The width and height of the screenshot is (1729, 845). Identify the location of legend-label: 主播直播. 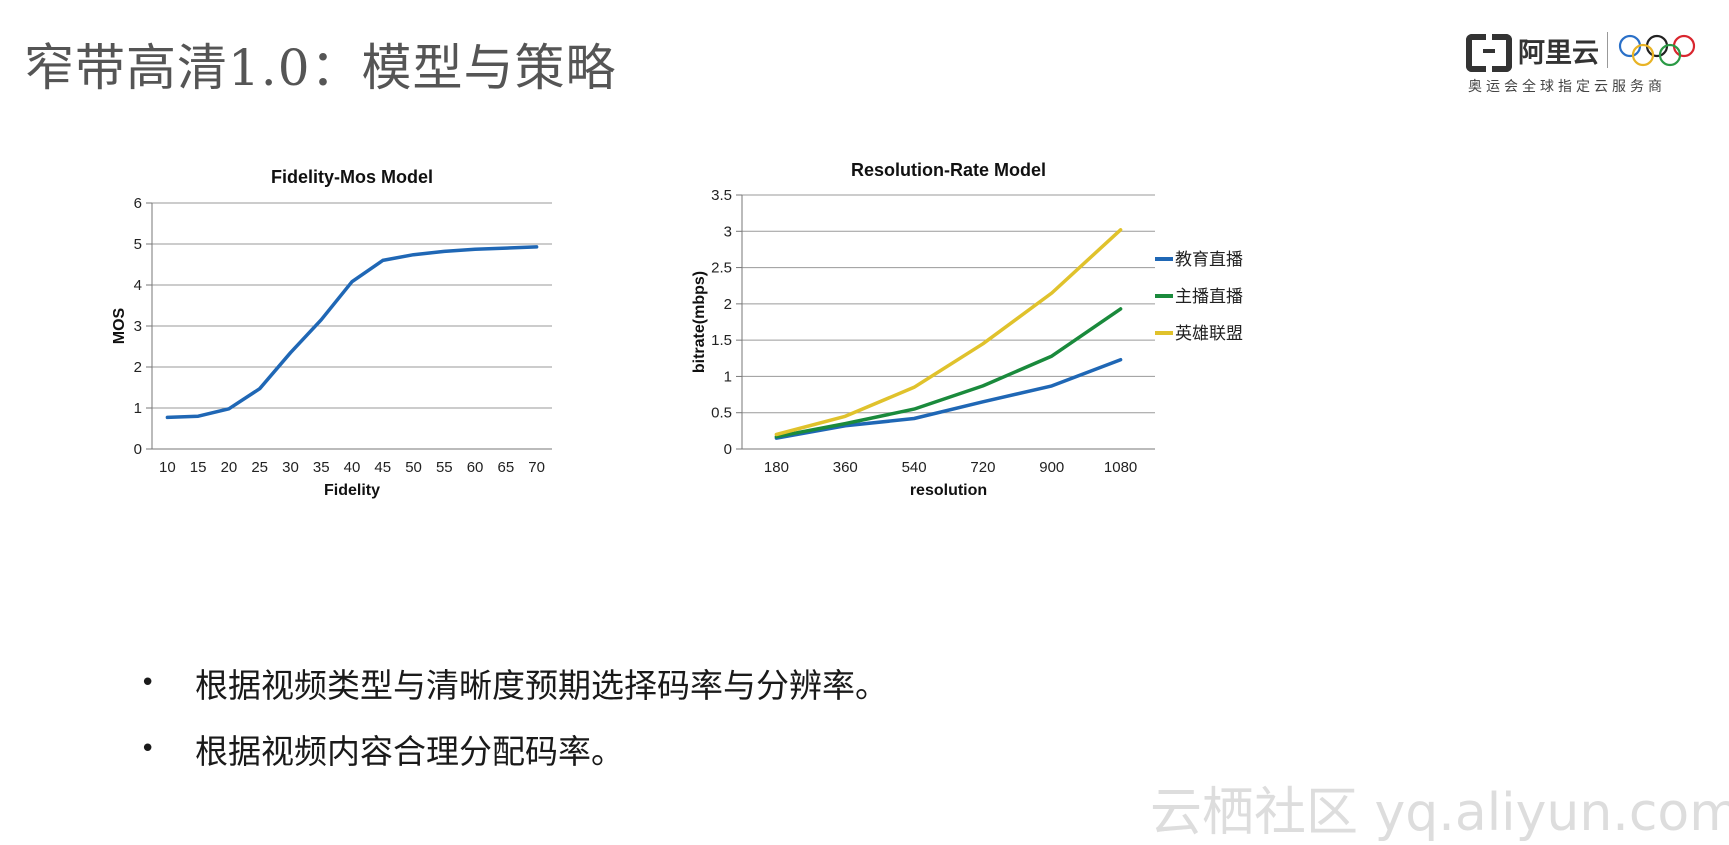
(1209, 296).